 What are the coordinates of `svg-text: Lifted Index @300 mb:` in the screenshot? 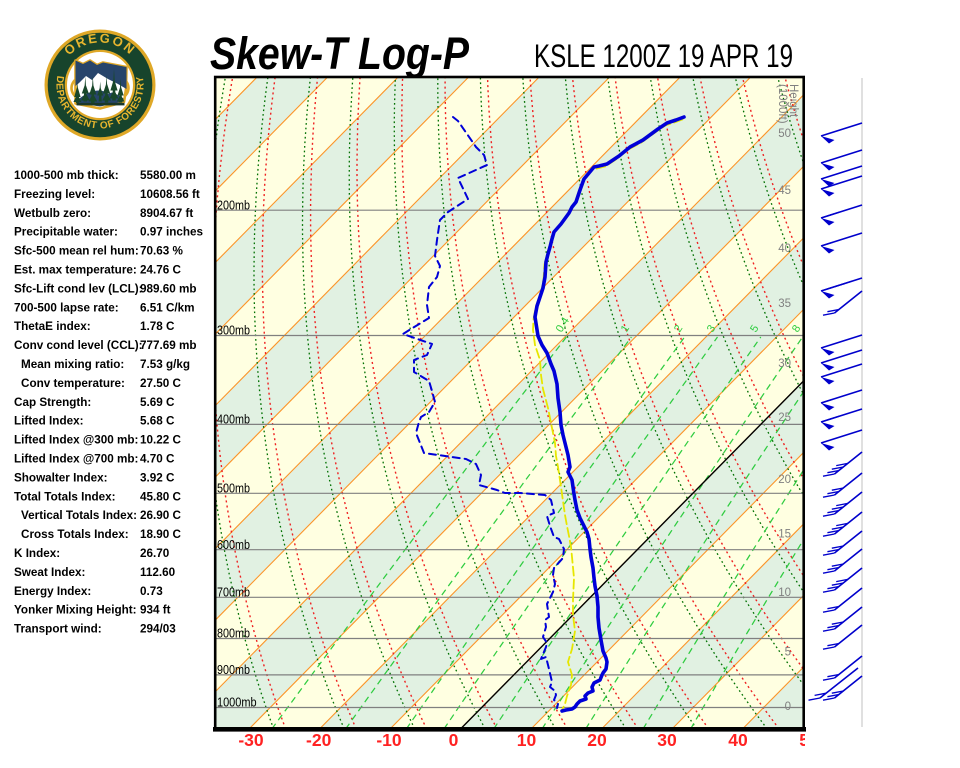 It's located at (76, 440).